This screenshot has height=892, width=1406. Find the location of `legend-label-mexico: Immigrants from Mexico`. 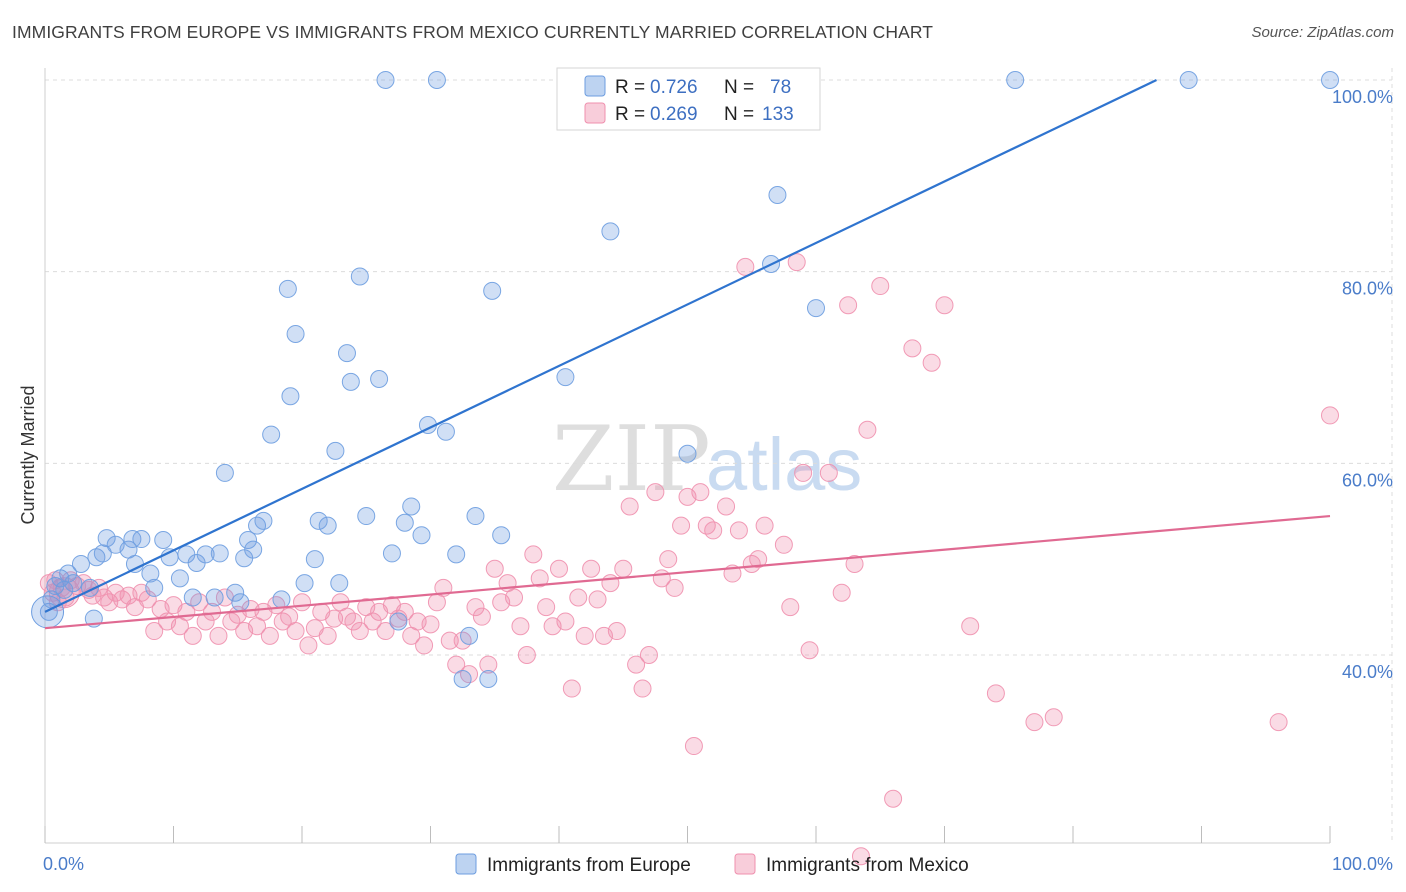

legend-label-mexico: Immigrants from Mexico is located at coordinates (867, 865).